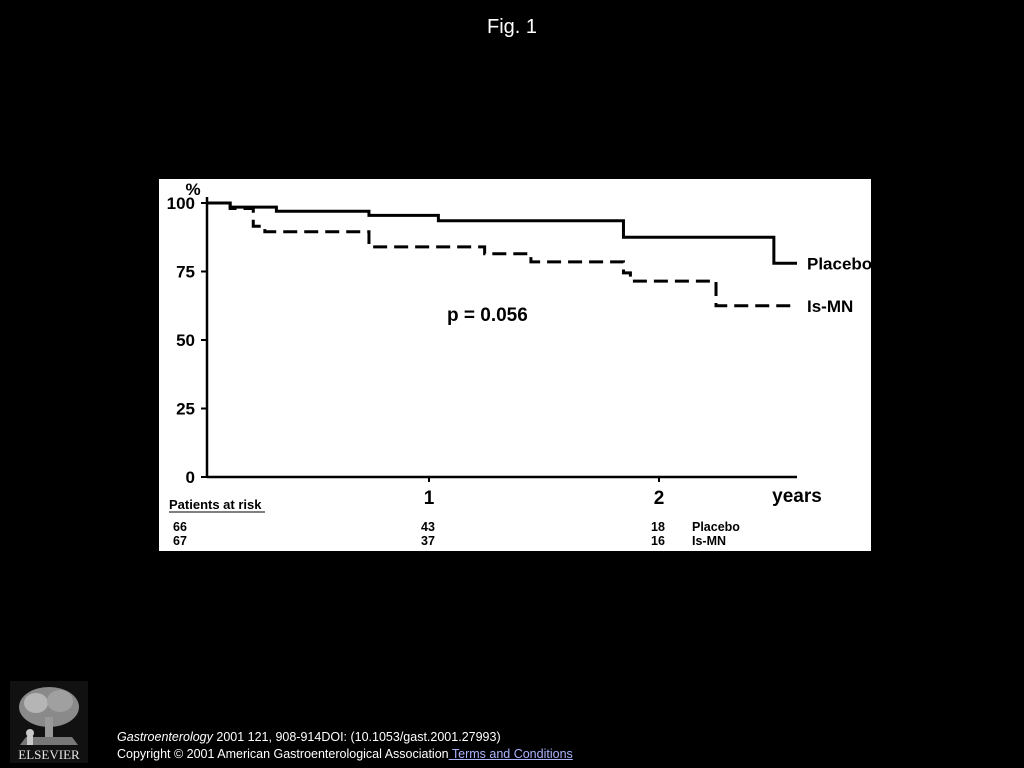  Describe the element at coordinates (502, 233) in the screenshot. I see `series-line-placebo` at that location.